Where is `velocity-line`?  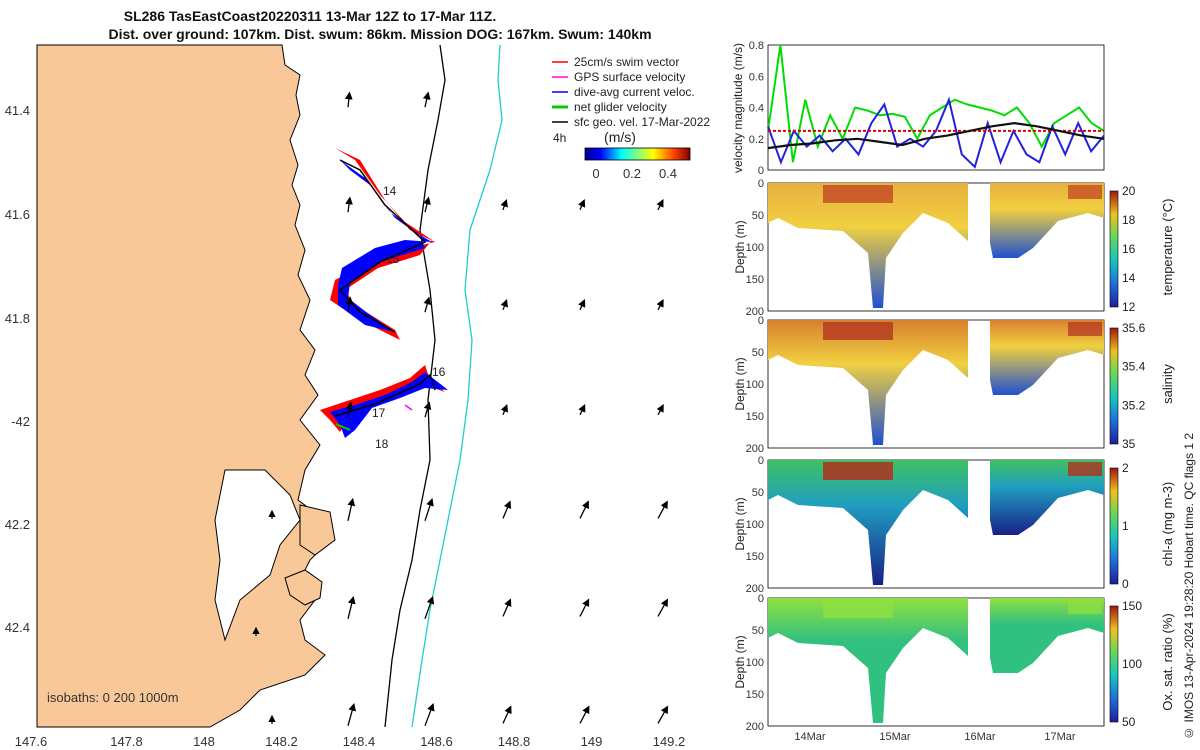
velocity-line is located at coordinates (936, 135).